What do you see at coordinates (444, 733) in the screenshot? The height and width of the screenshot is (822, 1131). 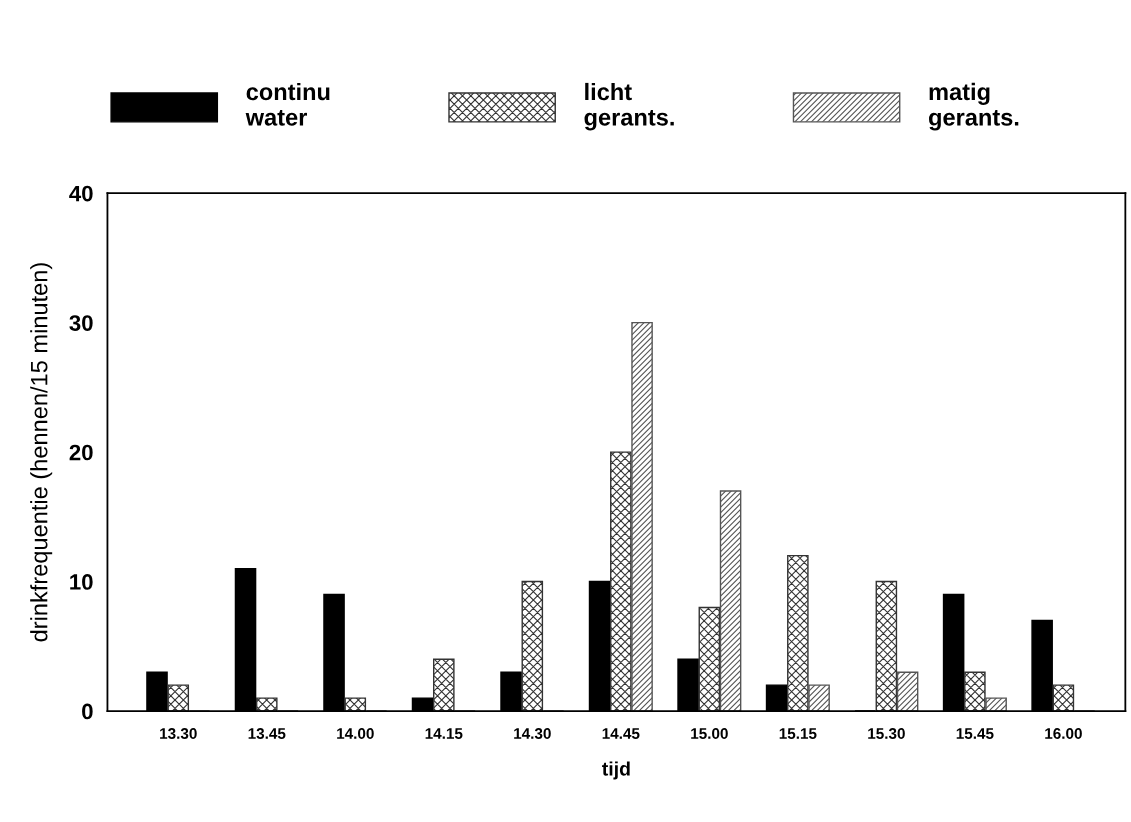 I see `x-tick-label: 14.15` at bounding box center [444, 733].